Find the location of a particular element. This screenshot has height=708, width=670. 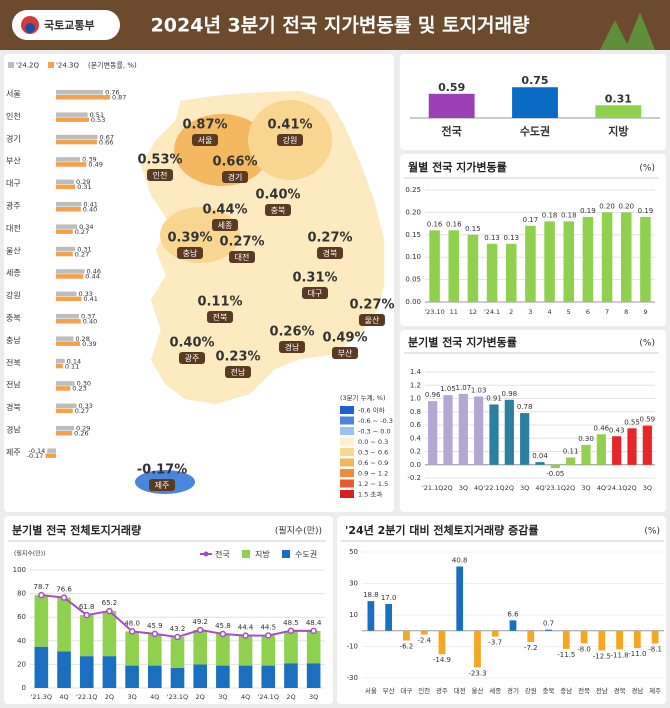

value-label: 0.27 is located at coordinates (82, 411).